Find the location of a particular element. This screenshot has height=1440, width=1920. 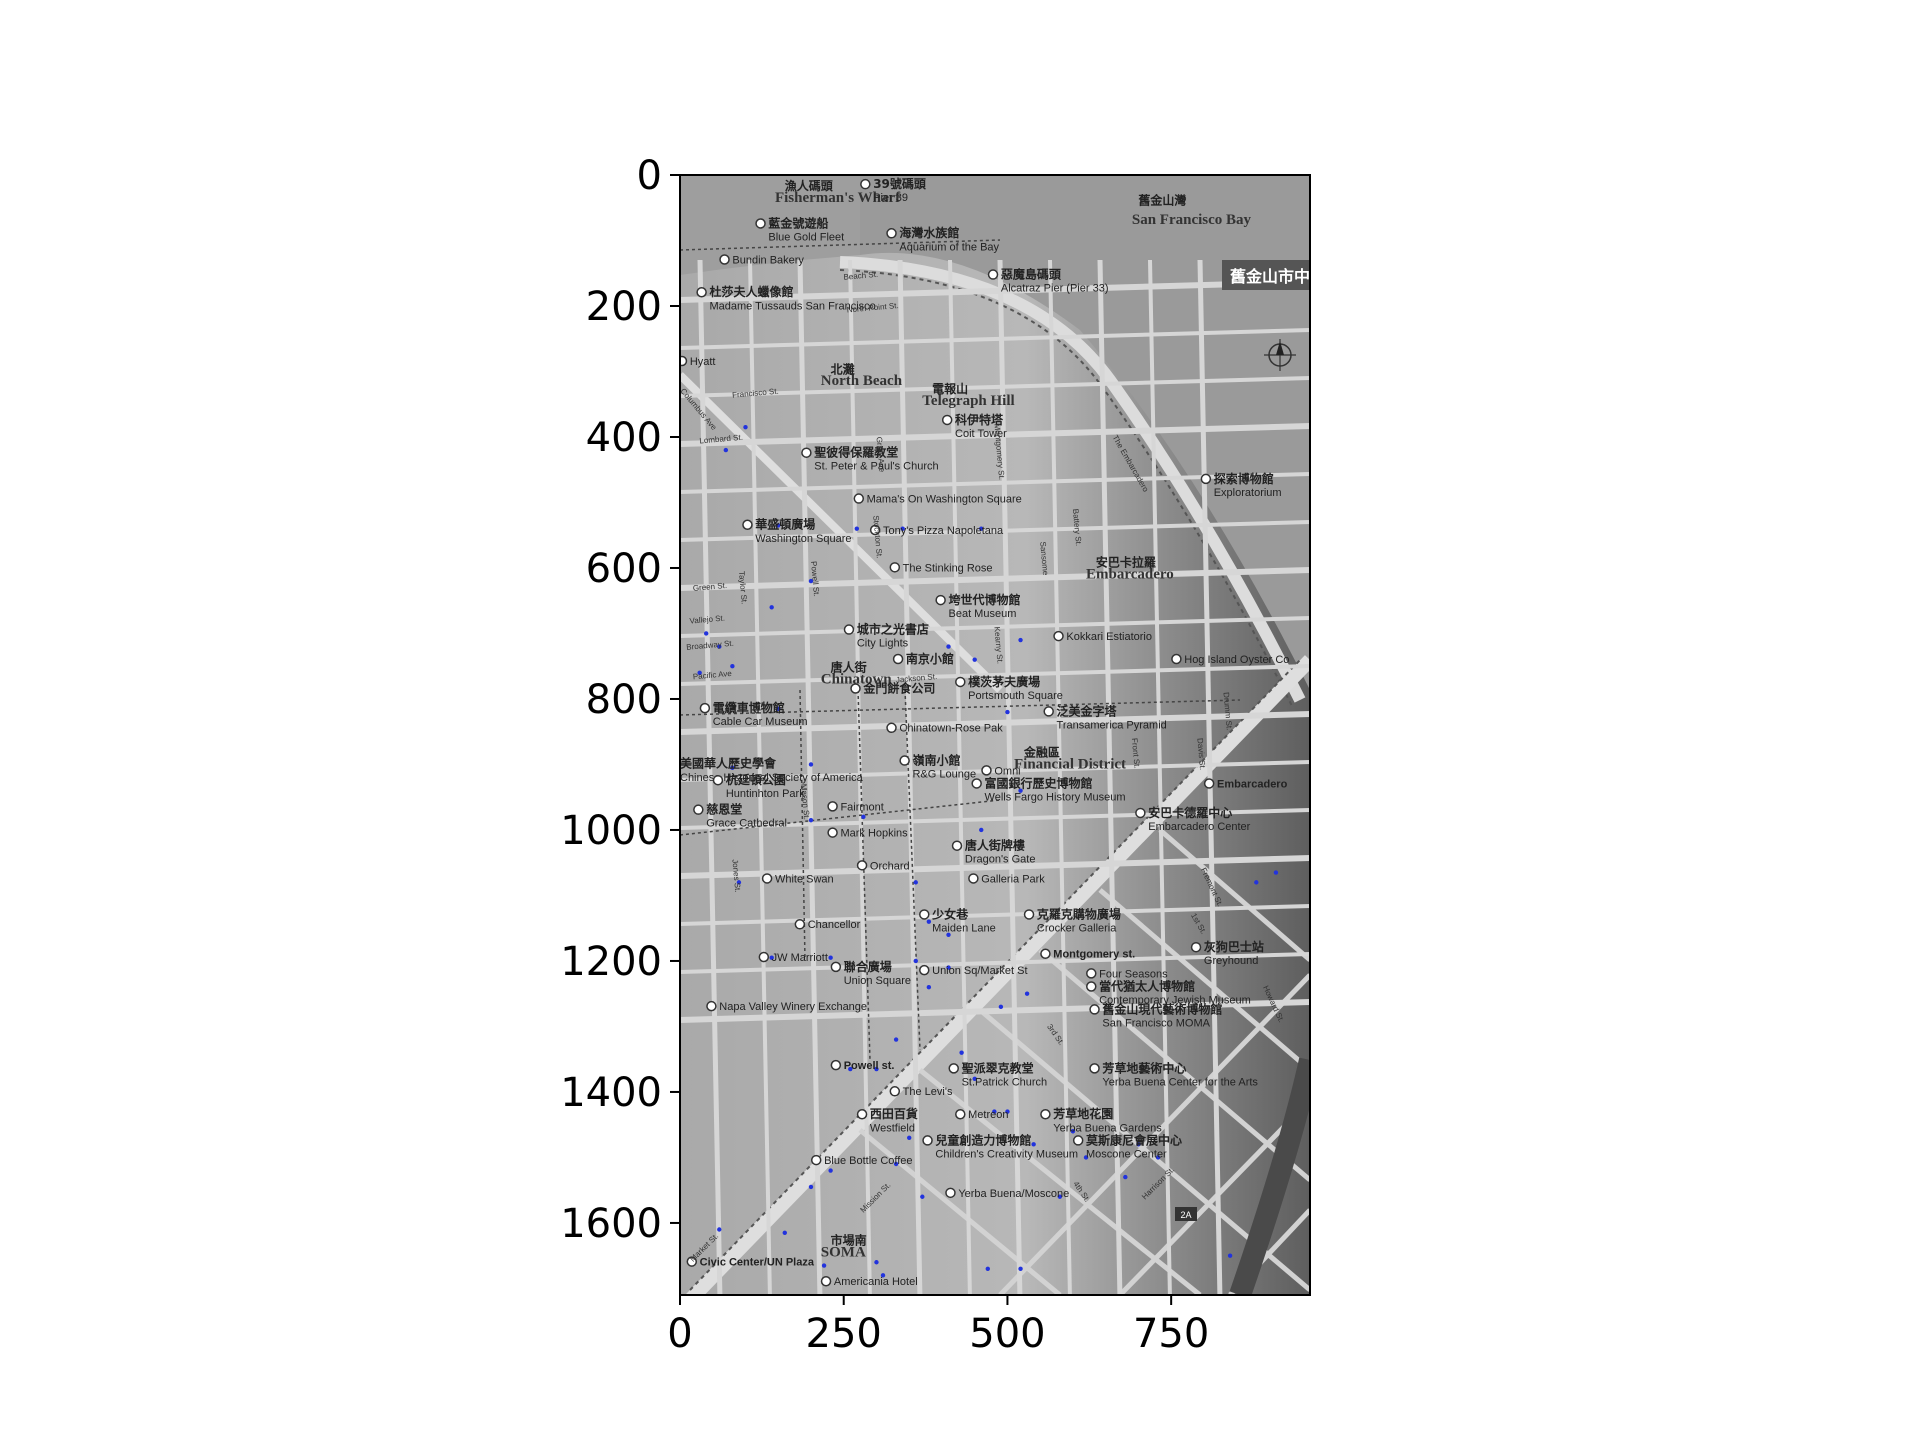

place-name-en: Four Seasons is located at coordinates (1133, 974).